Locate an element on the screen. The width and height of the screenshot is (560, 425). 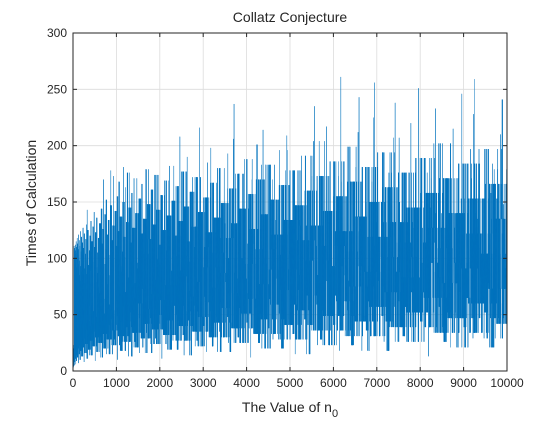
chart-title: Collatz Conjecture is located at coordinates (290, 17).